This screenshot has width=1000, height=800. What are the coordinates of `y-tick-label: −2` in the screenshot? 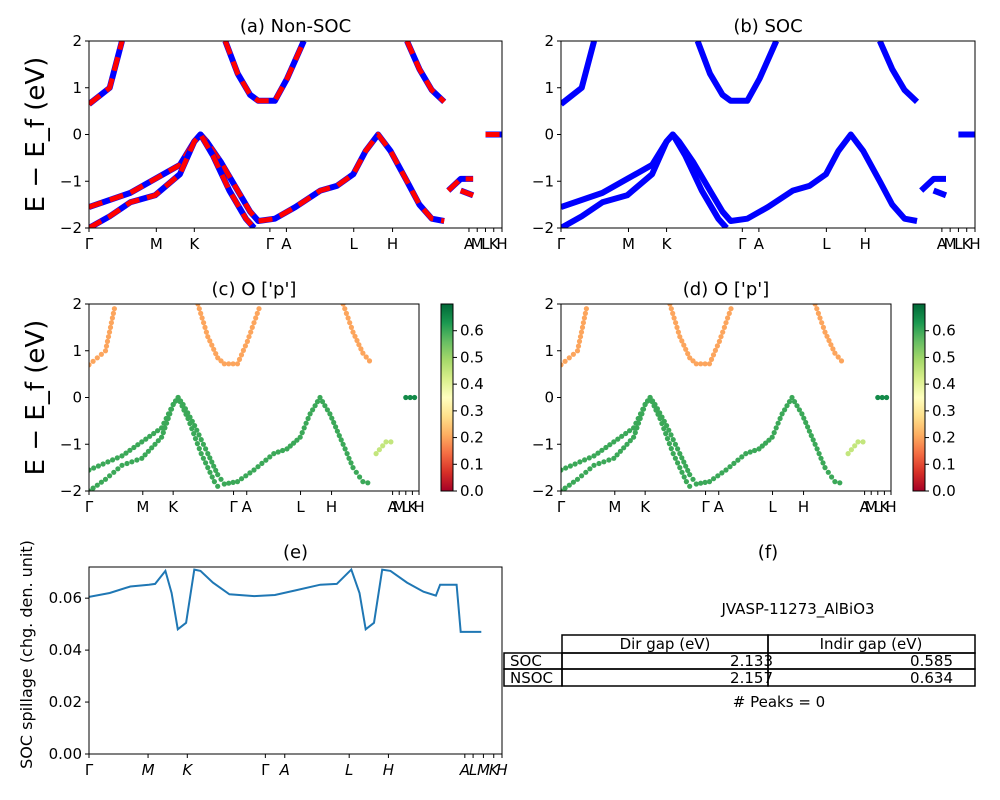 It's located at (71, 228).